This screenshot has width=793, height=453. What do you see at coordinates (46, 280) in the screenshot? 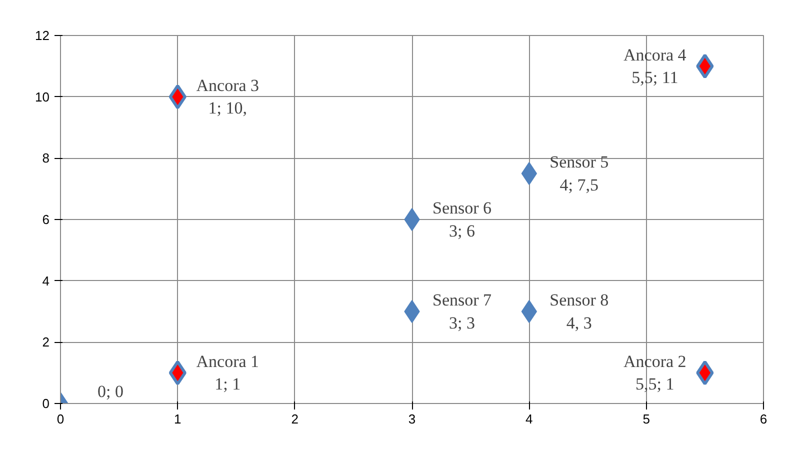
I see `y-tick-label: 4` at bounding box center [46, 280].